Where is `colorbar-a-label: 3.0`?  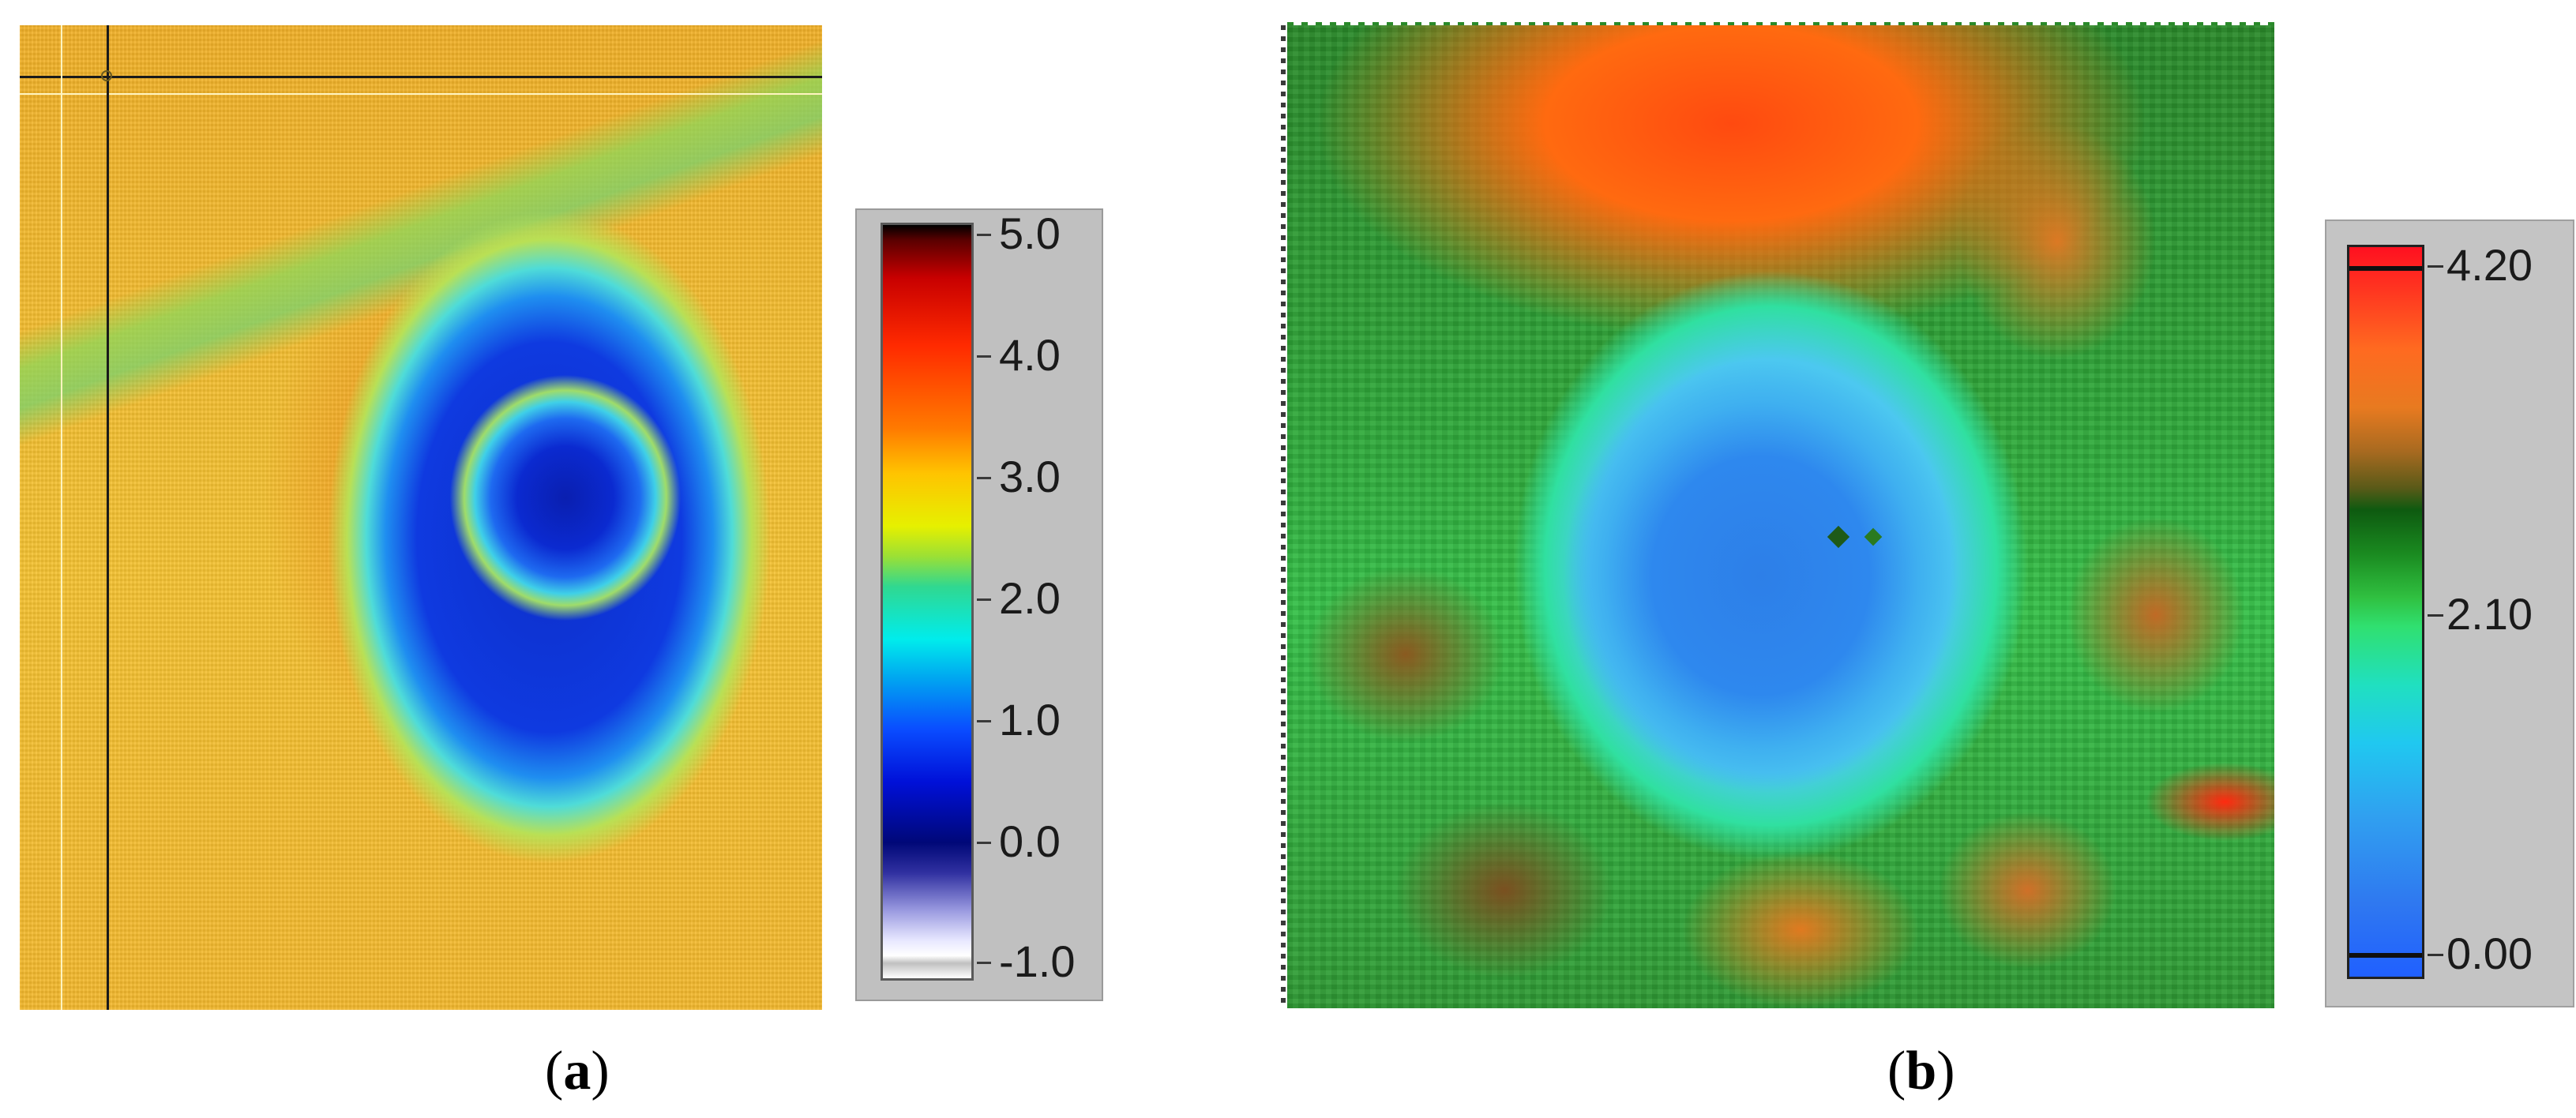
colorbar-a-label: 3.0 is located at coordinates (1030, 476).